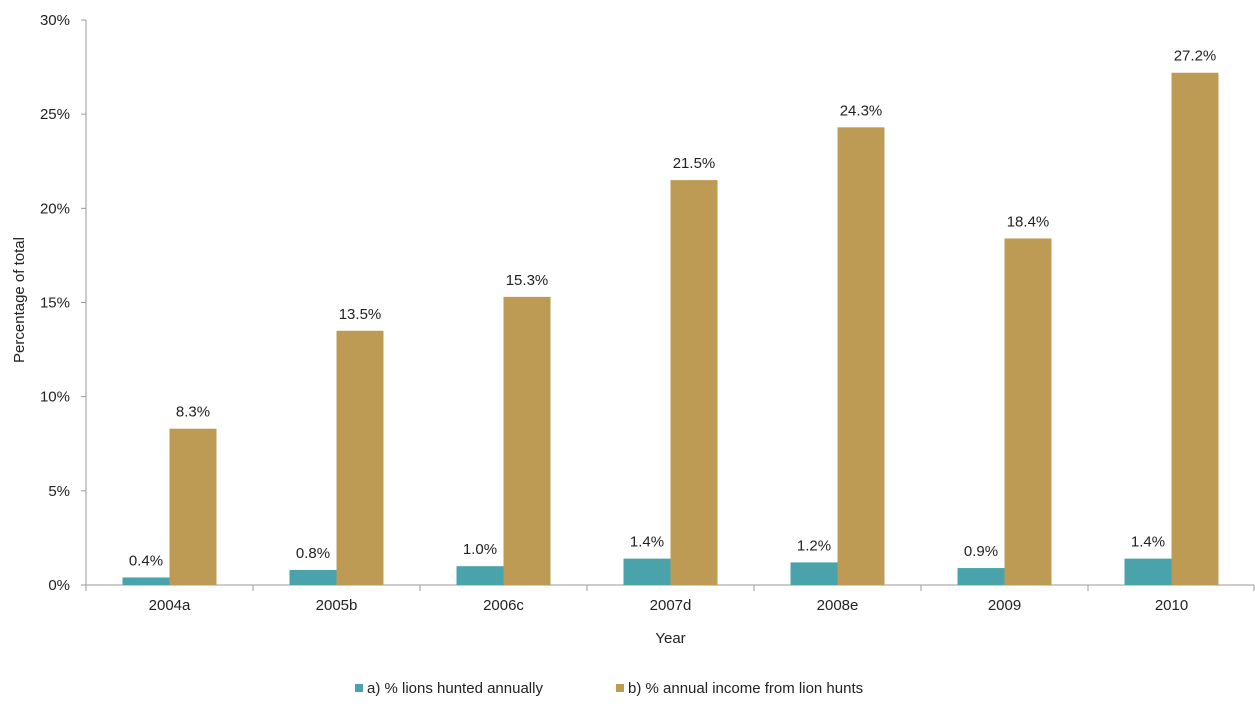  Describe the element at coordinates (503, 605) in the screenshot. I see `x-tick-label: 2006c` at that location.